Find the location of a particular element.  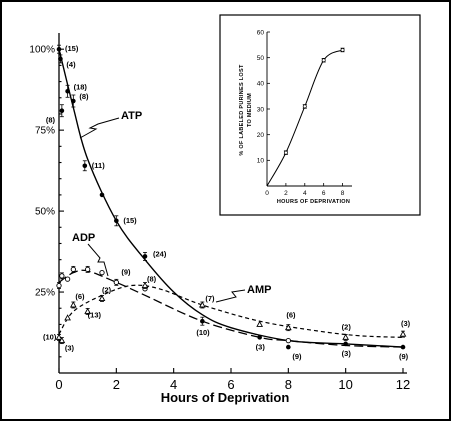

inset-y-tick-label: 50 is located at coordinates (261, 58).